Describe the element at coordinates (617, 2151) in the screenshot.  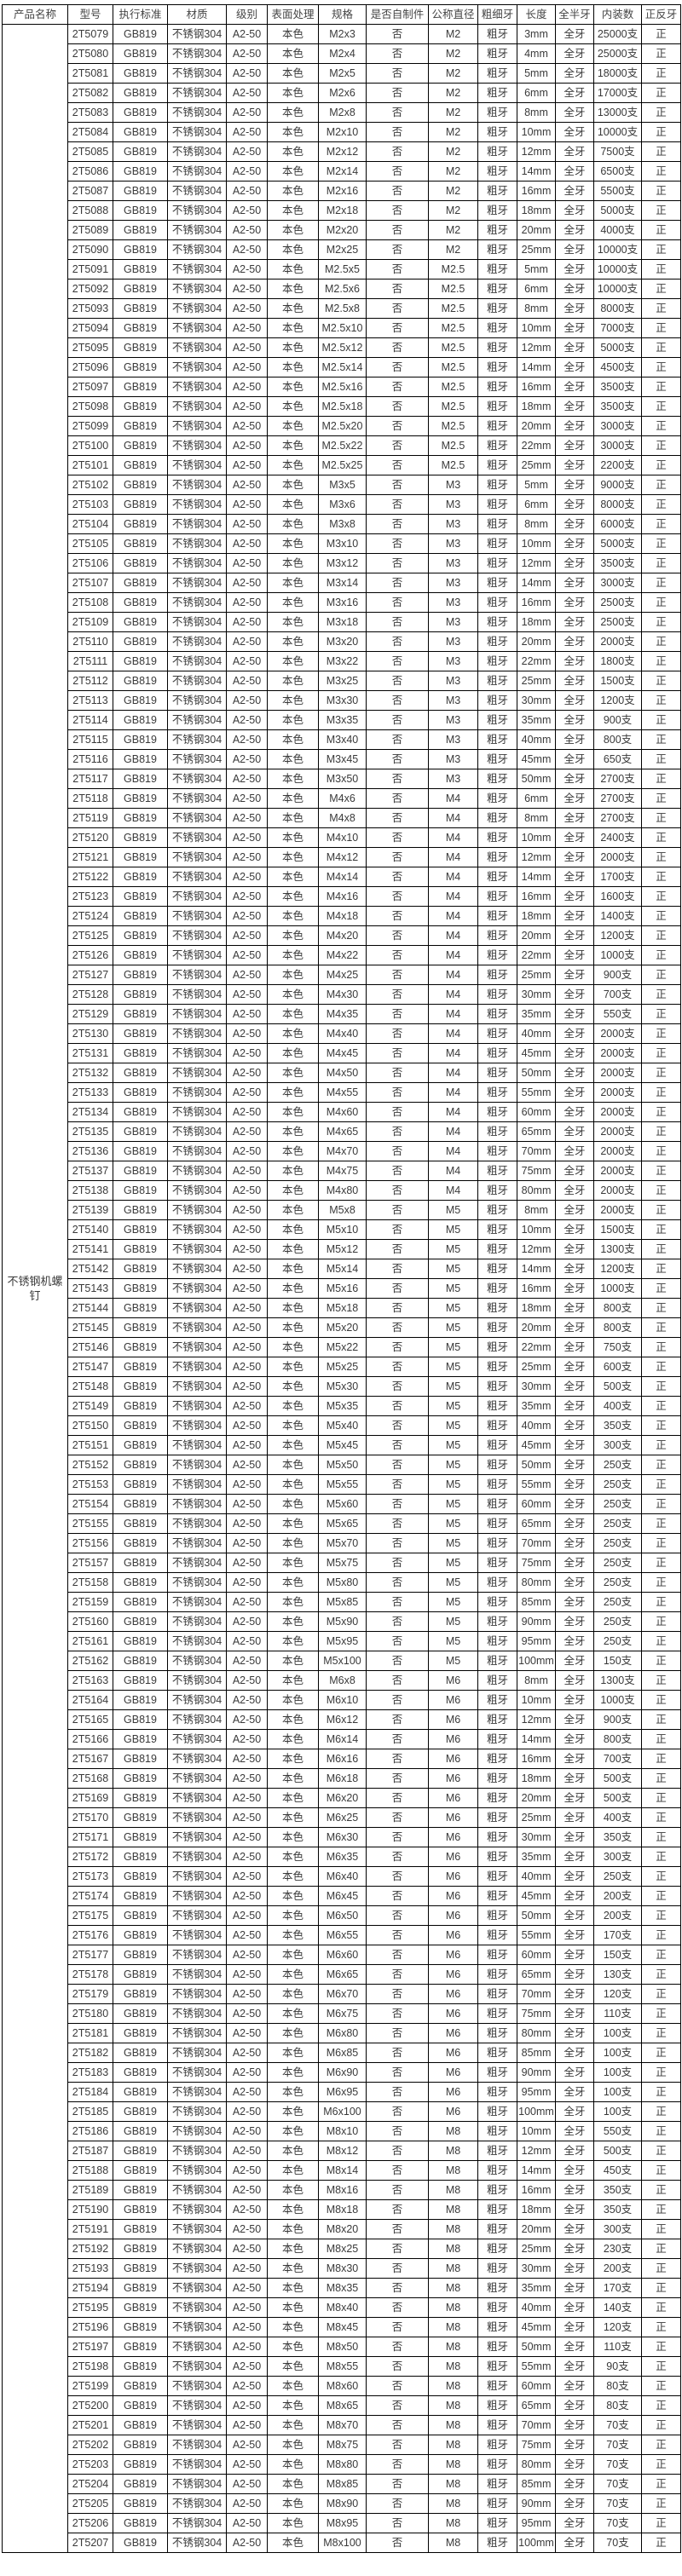
I see `quantity-cell: 500支` at that location.